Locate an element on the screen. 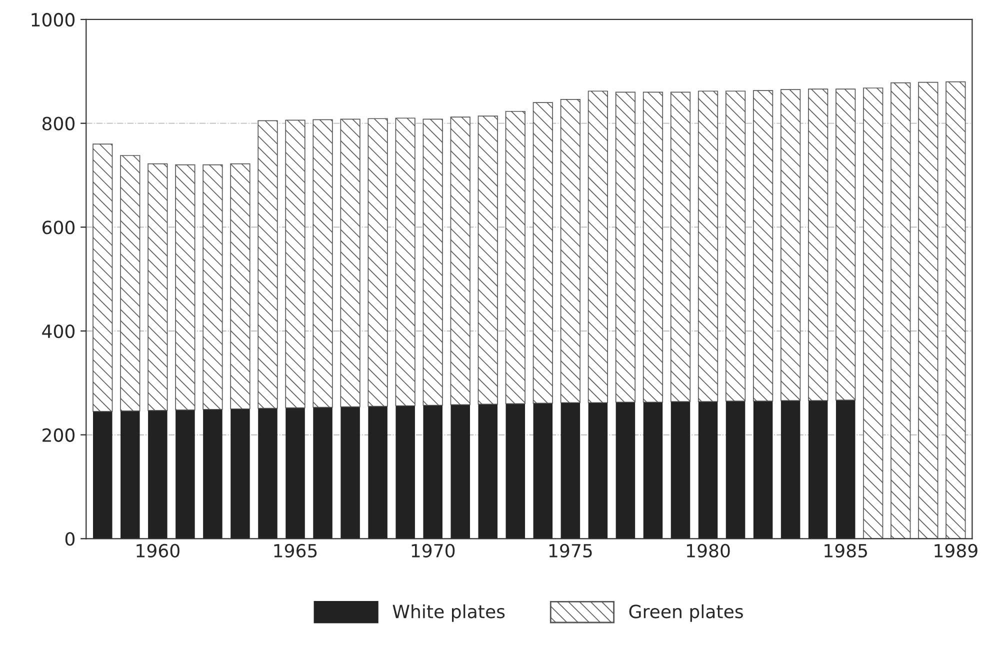  y-tick-label: 1000 is located at coordinates (53, 19).